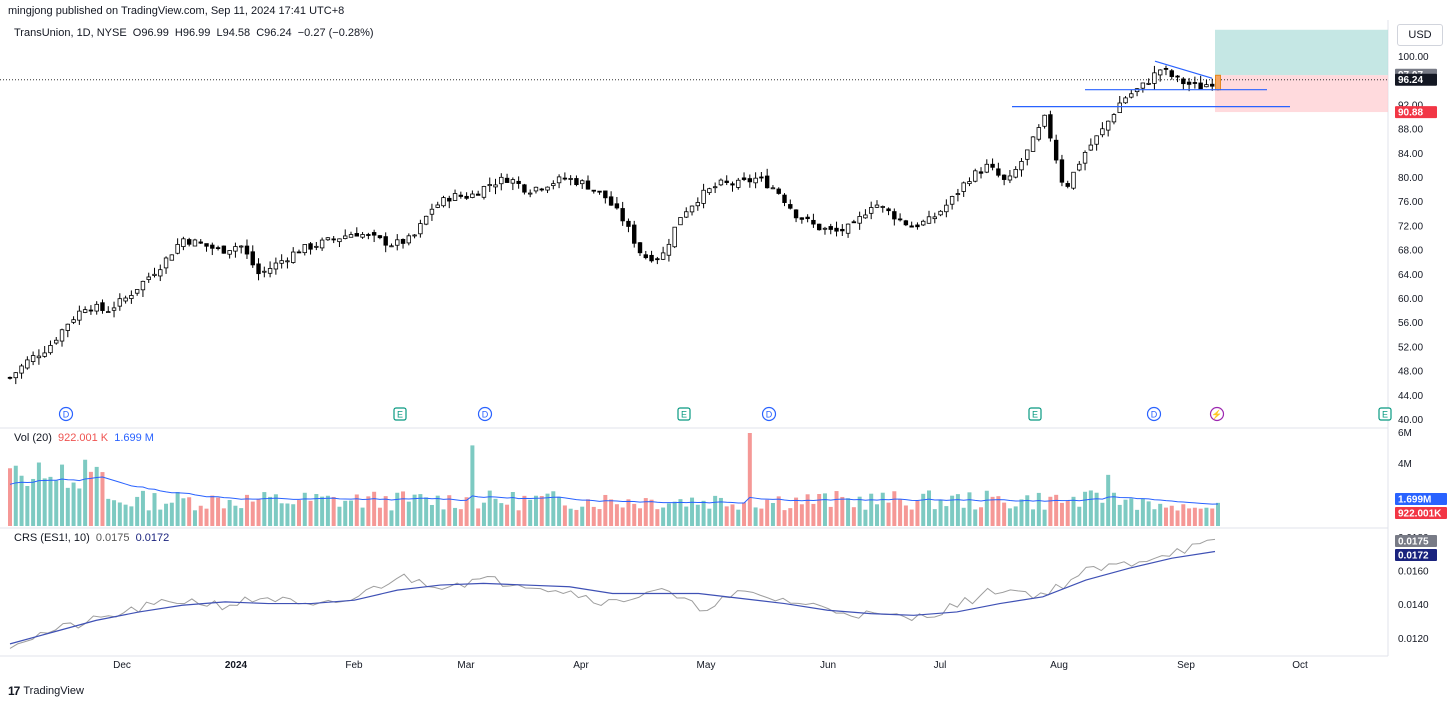 The height and width of the screenshot is (705, 1456). Describe the element at coordinates (70, 33) in the screenshot. I see `symbol-label: TransUnion, 1D, NYSE` at that location.